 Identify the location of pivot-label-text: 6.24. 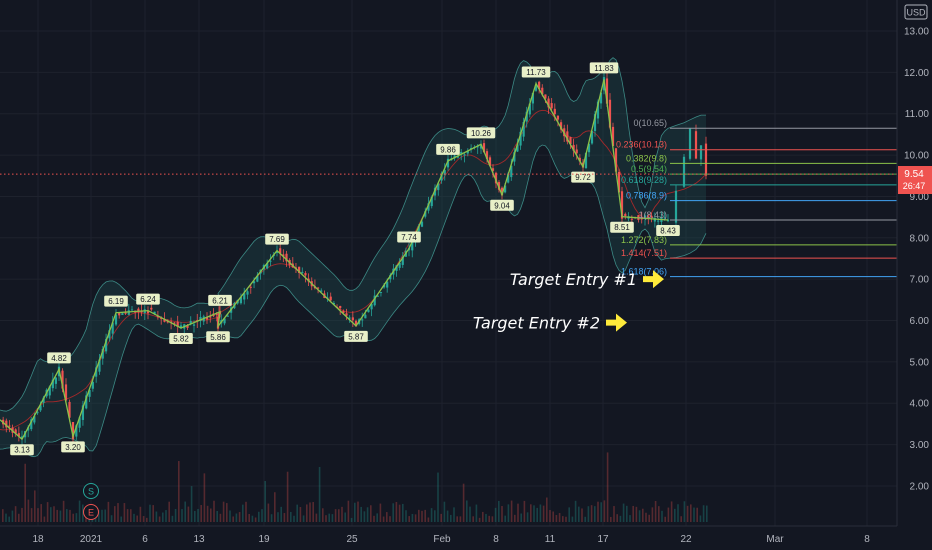
(148, 299).